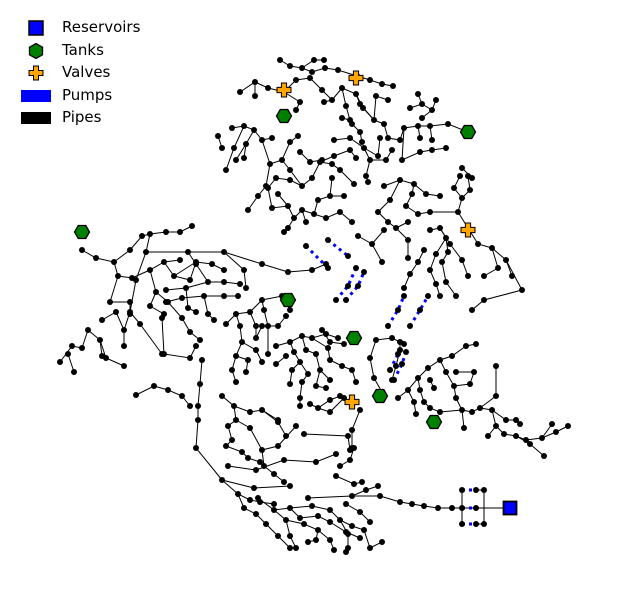 The height and width of the screenshot is (612, 628). I want to click on legend-label-valves: Valves, so click(86, 72).